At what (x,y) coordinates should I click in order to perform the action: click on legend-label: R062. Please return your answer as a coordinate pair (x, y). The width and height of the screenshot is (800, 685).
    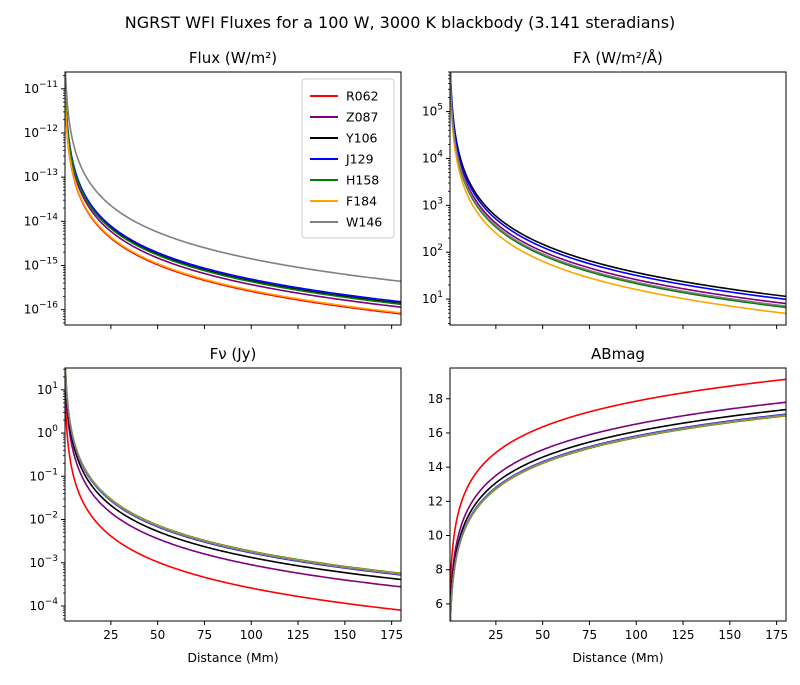
    Looking at the image, I should click on (362, 96).